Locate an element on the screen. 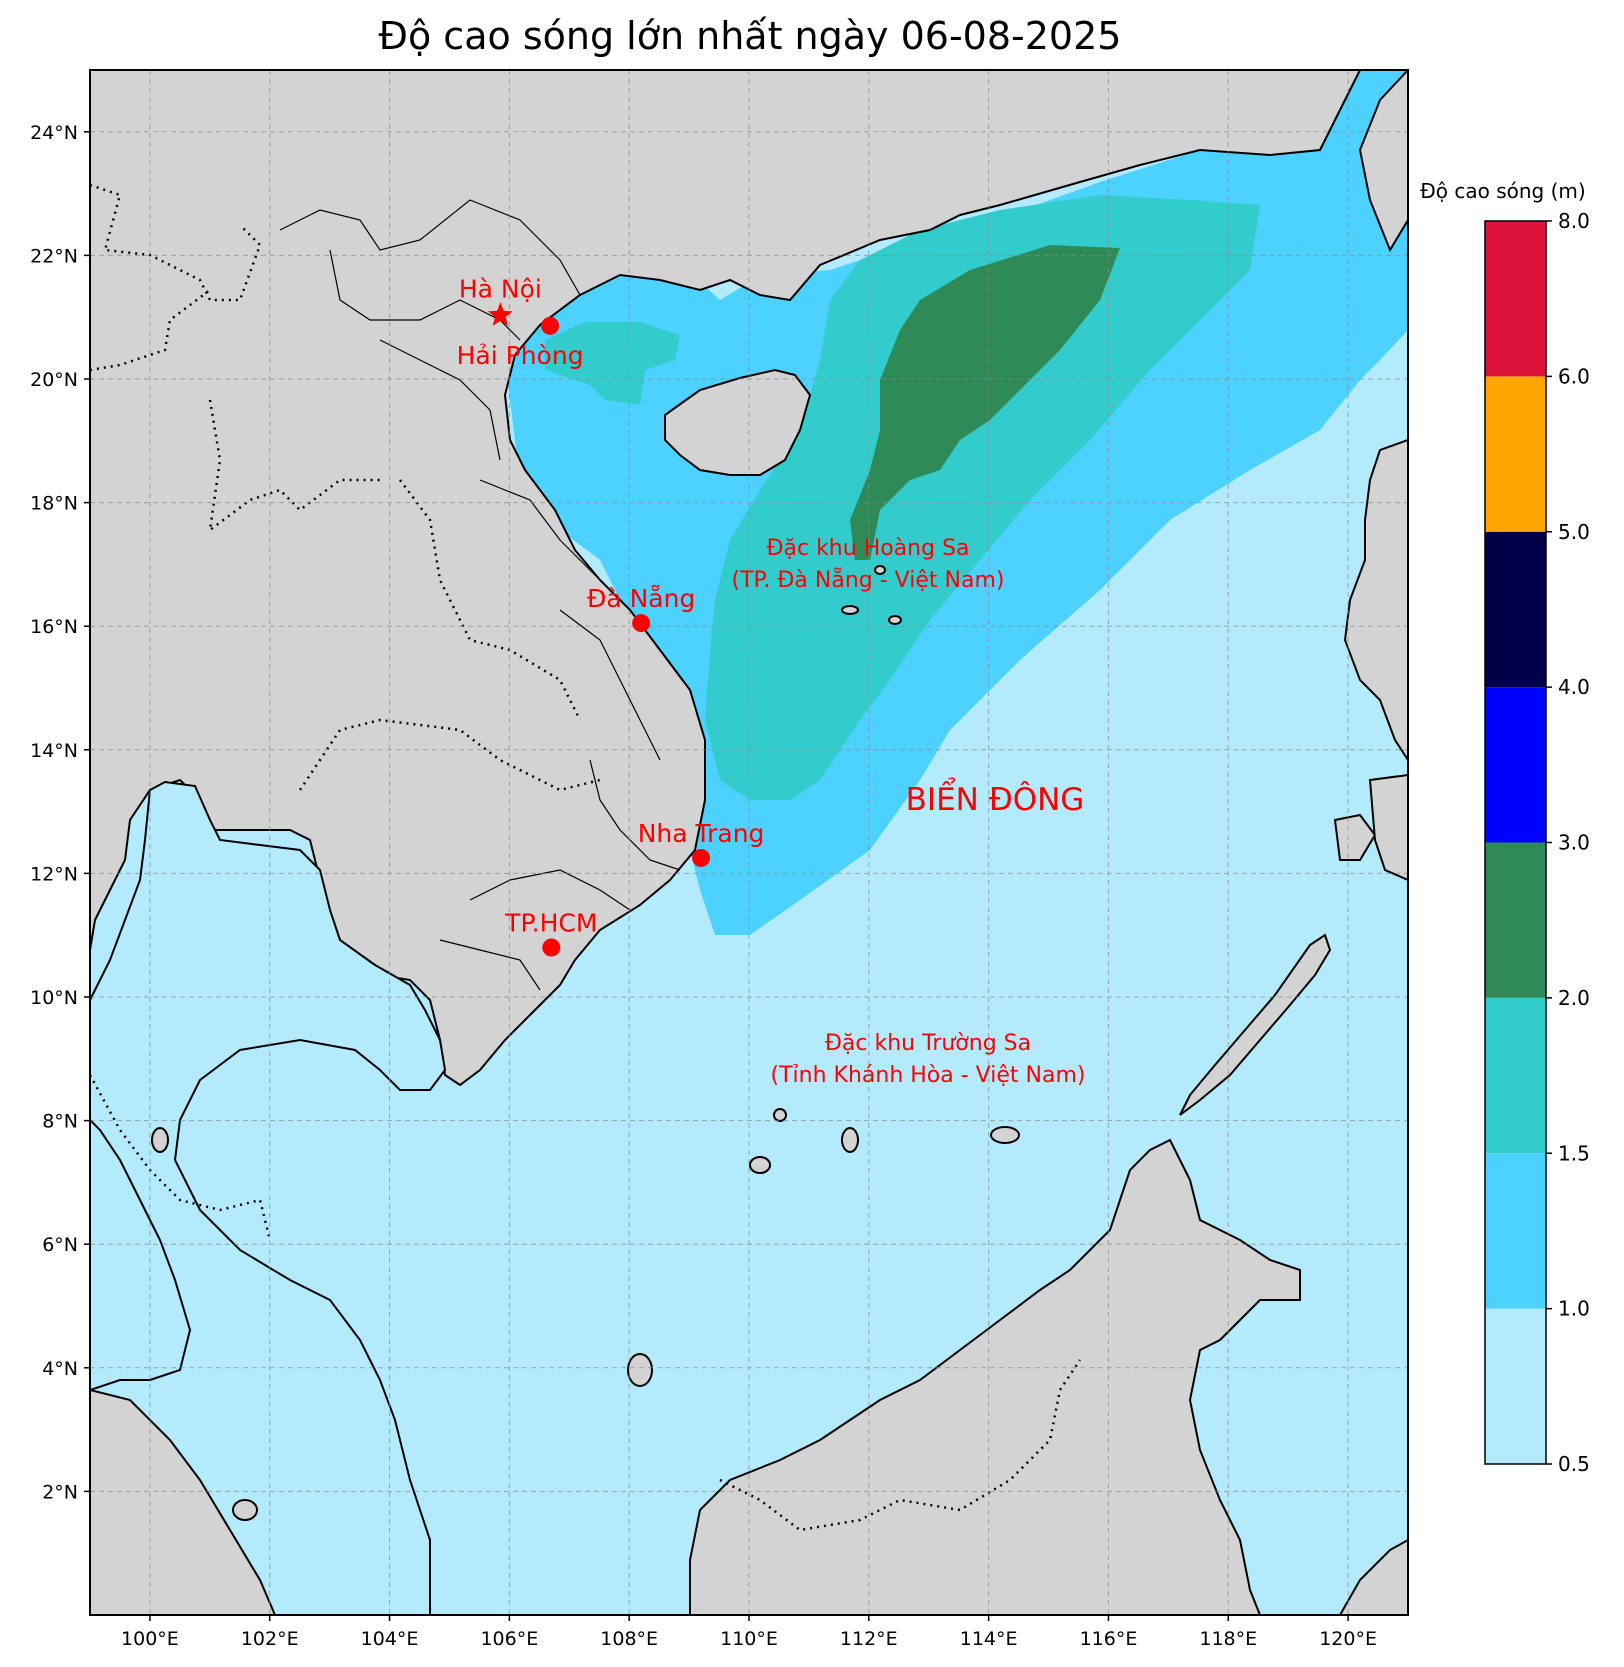 Image resolution: width=1624 pixels, height=1667 pixels. colorbar-tick-label: 2.0 is located at coordinates (1574, 998).